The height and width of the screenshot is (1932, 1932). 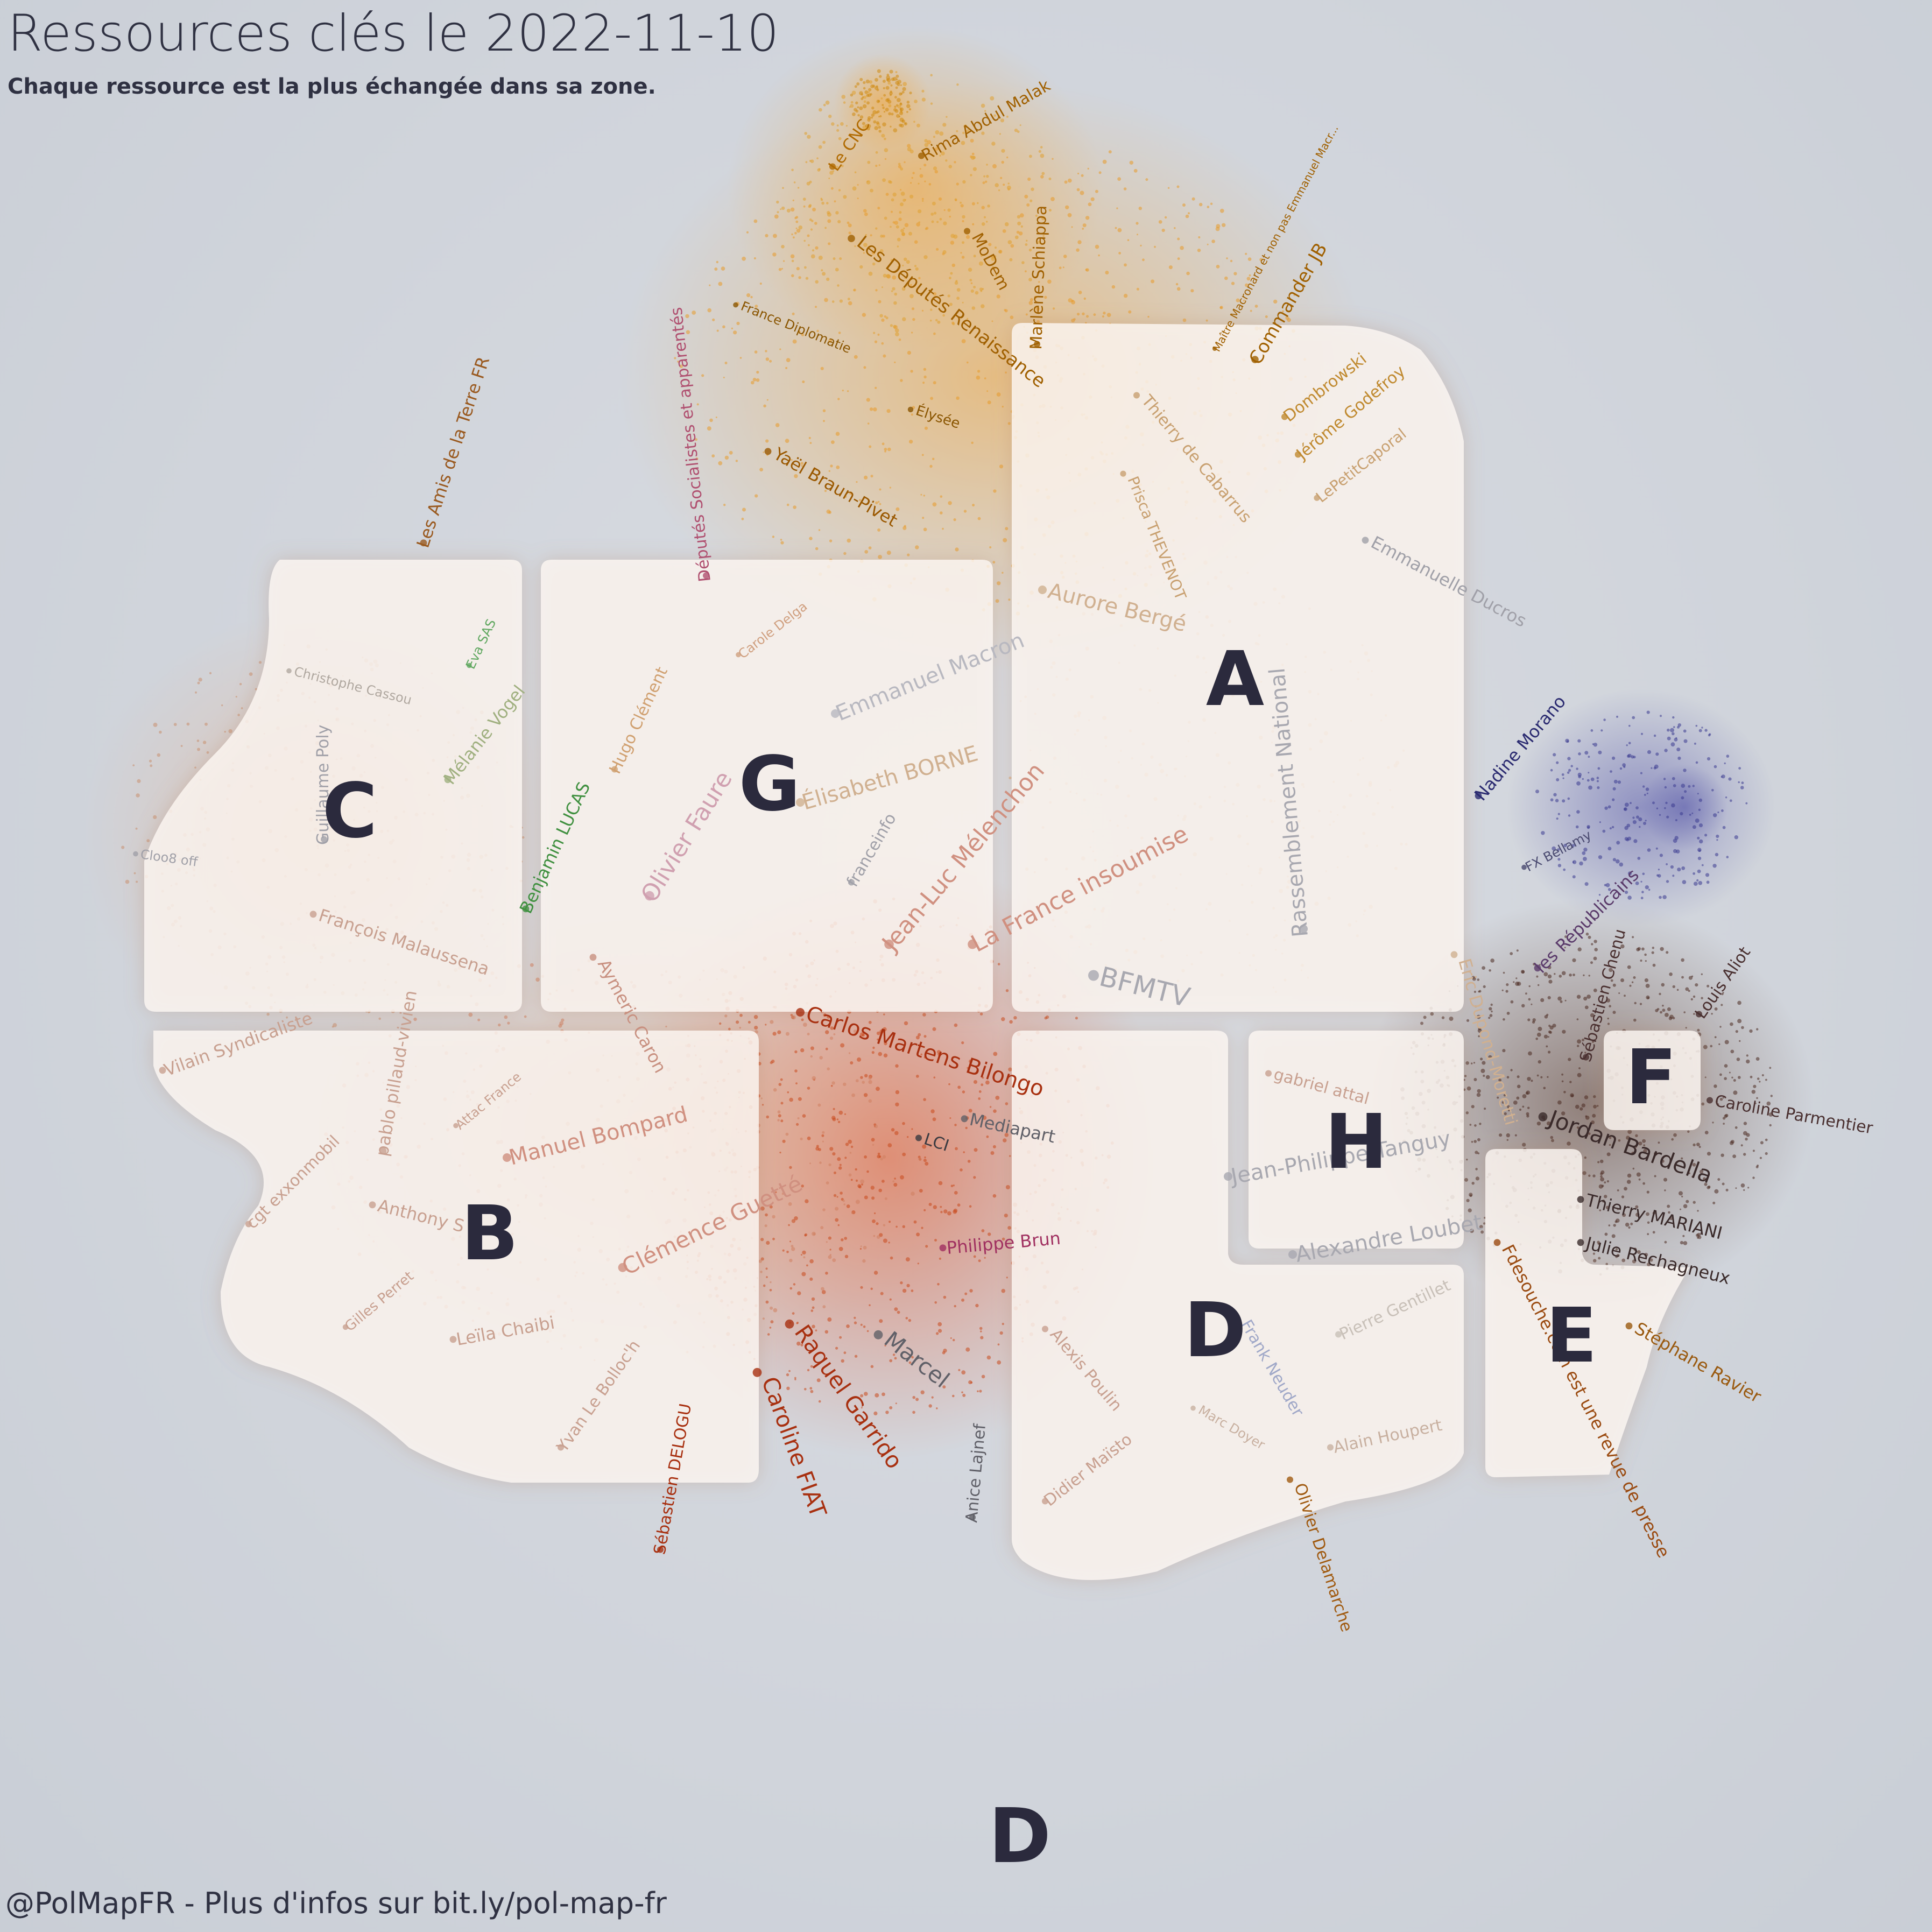 I want to click on zone-letter-f: F, so click(x=1651, y=1078).